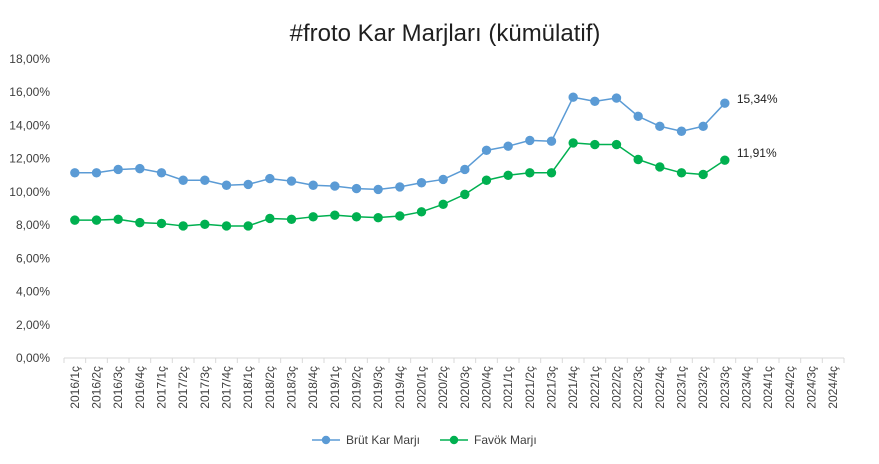  Describe the element at coordinates (703, 387) in the screenshot. I see `x-tick-label: 2023/2ç` at that location.